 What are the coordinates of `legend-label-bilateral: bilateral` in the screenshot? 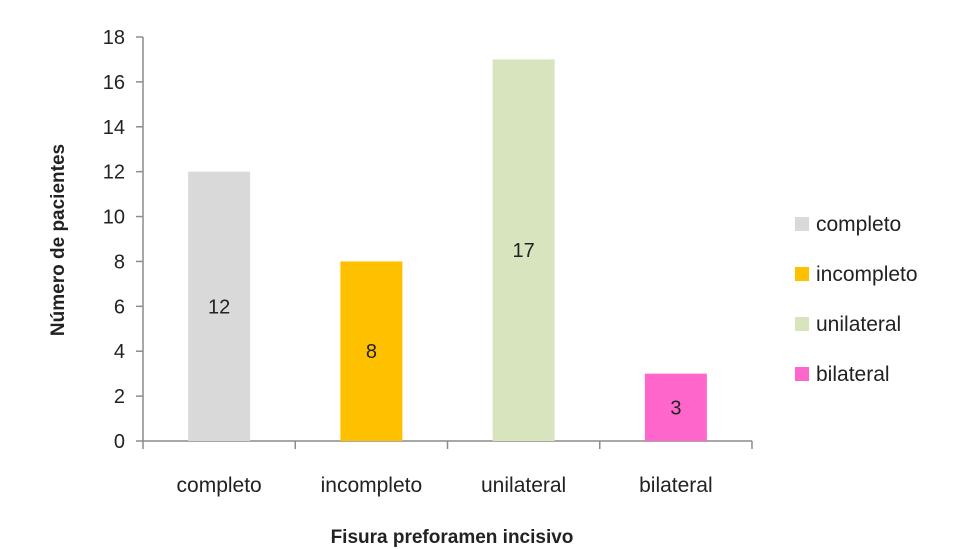 It's located at (853, 374).